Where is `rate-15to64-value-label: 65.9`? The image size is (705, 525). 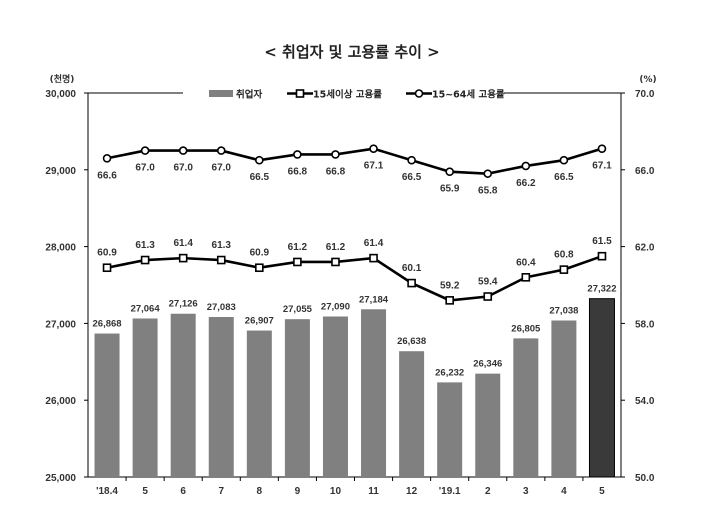
rate-15to64-value-label: 65.9 is located at coordinates (450, 189).